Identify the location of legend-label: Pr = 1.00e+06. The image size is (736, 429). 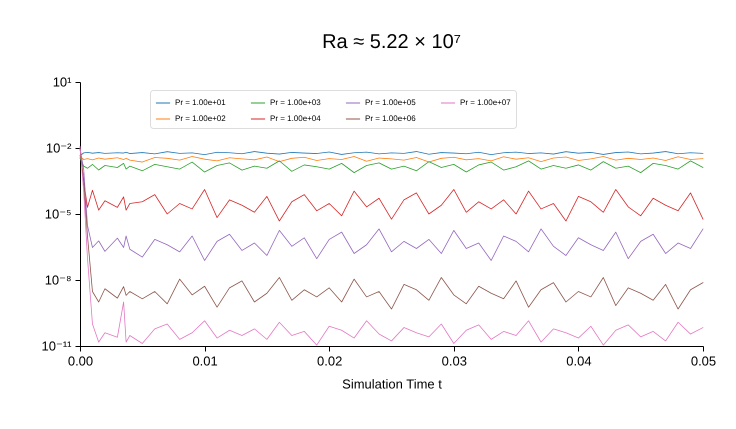
(390, 118).